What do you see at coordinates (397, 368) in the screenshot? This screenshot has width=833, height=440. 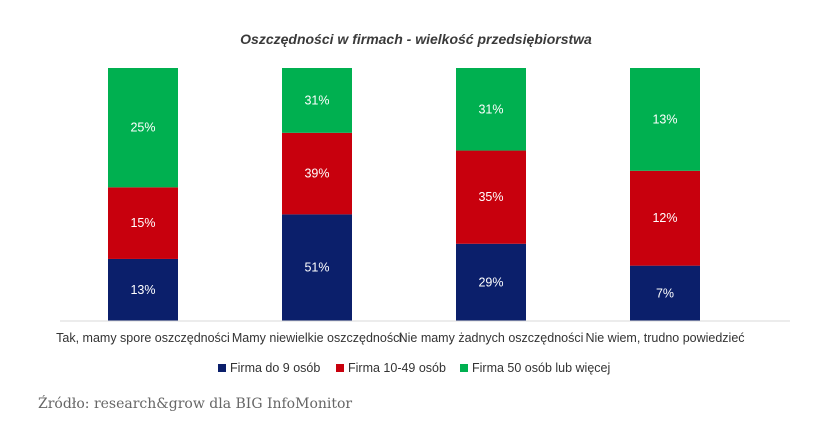 I see `legend-label: Firma 10-49 osób` at bounding box center [397, 368].